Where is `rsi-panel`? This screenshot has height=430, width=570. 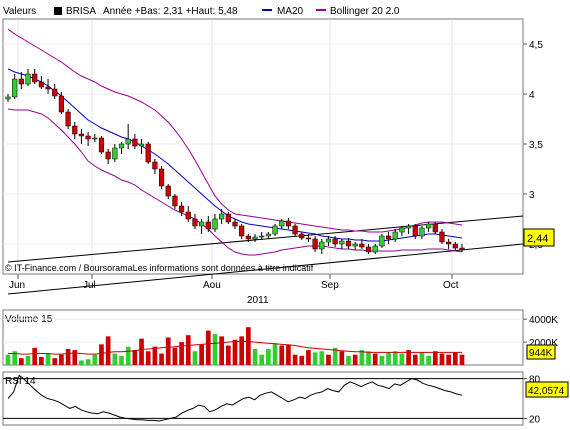 rsi-panel is located at coordinates (263, 398).